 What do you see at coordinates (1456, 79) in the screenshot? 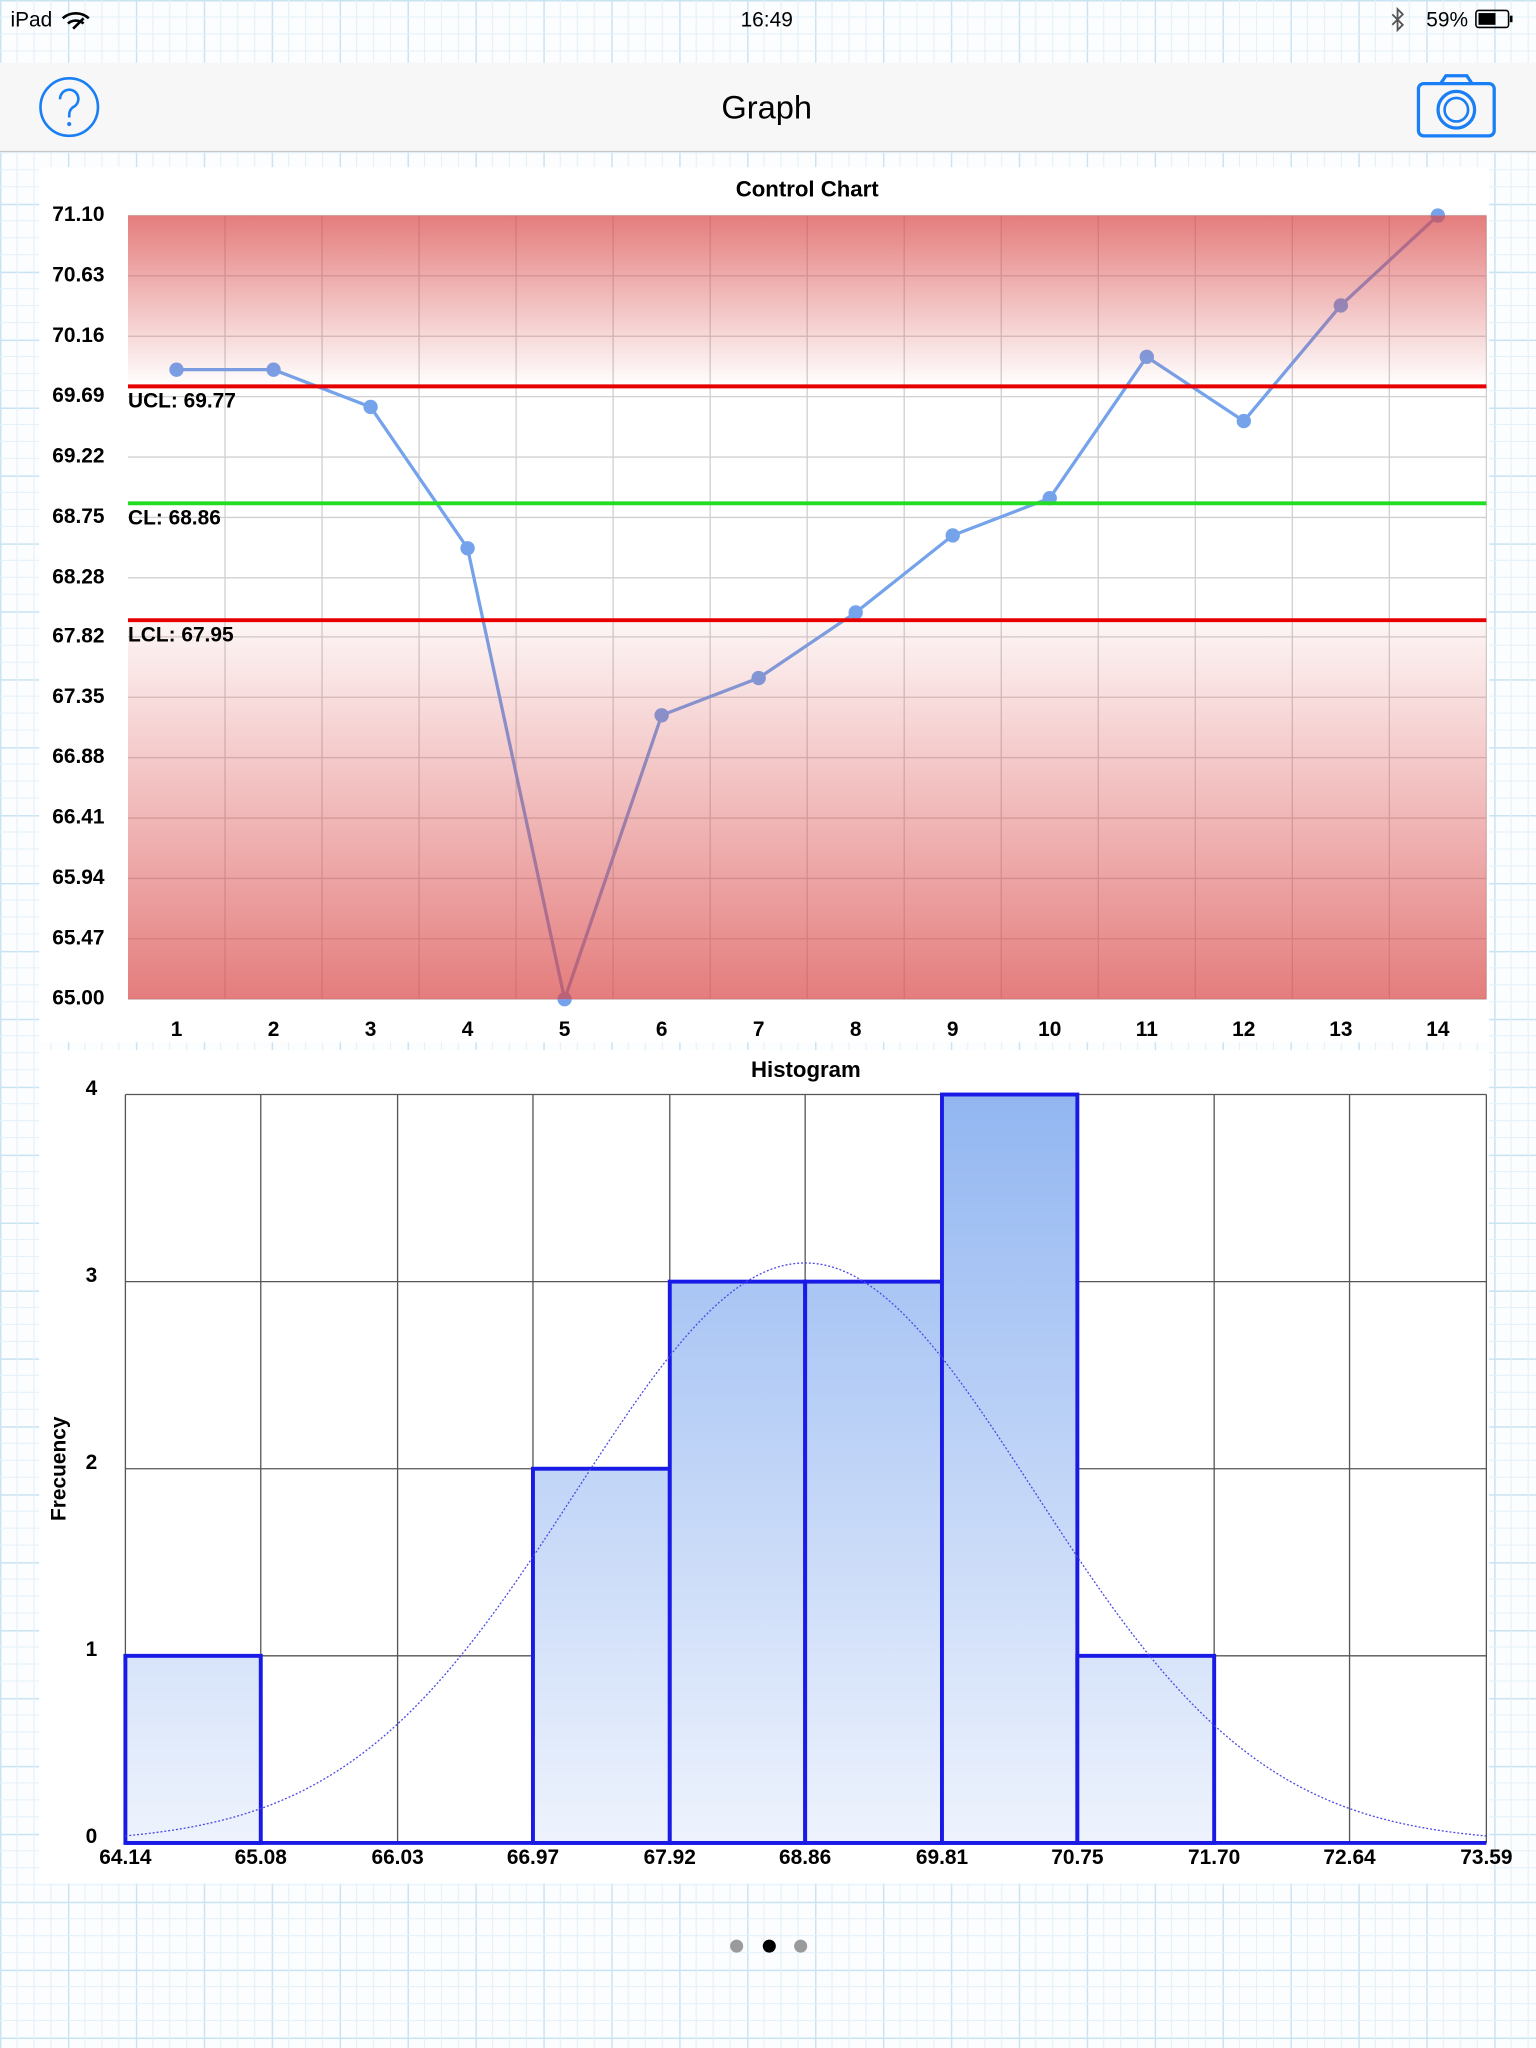
I see `camera-top` at bounding box center [1456, 79].